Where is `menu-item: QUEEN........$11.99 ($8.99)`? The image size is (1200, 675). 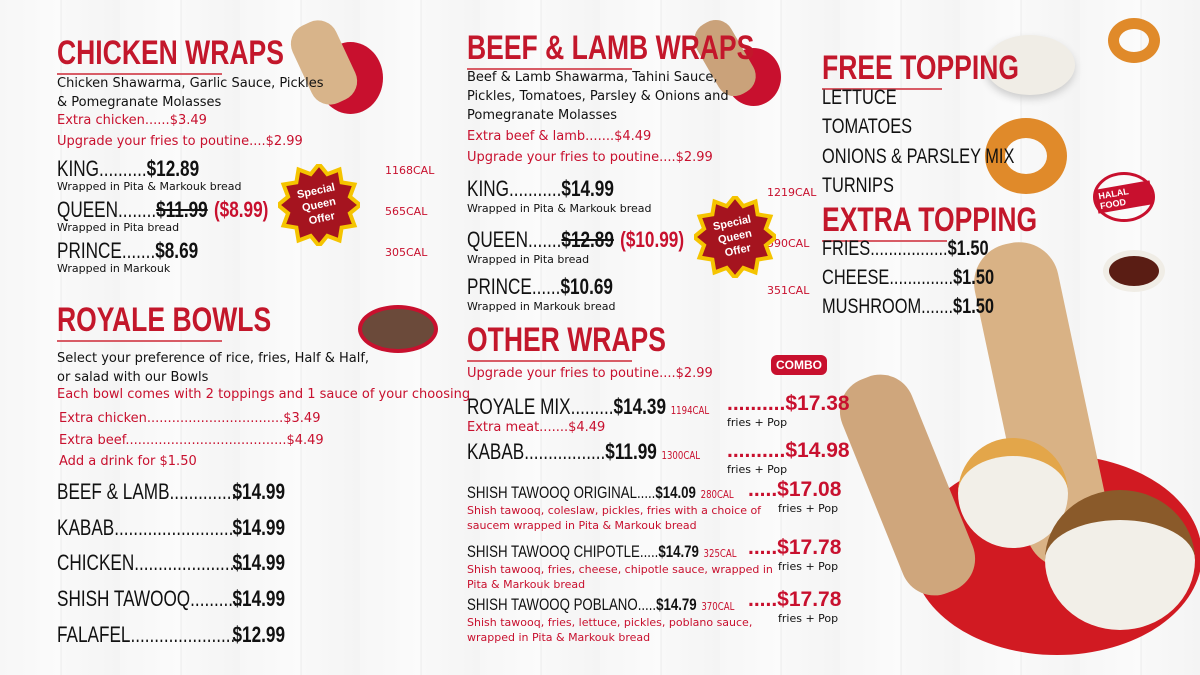 menu-item: QUEEN........$11.99 ($8.99) is located at coordinates (192, 210).